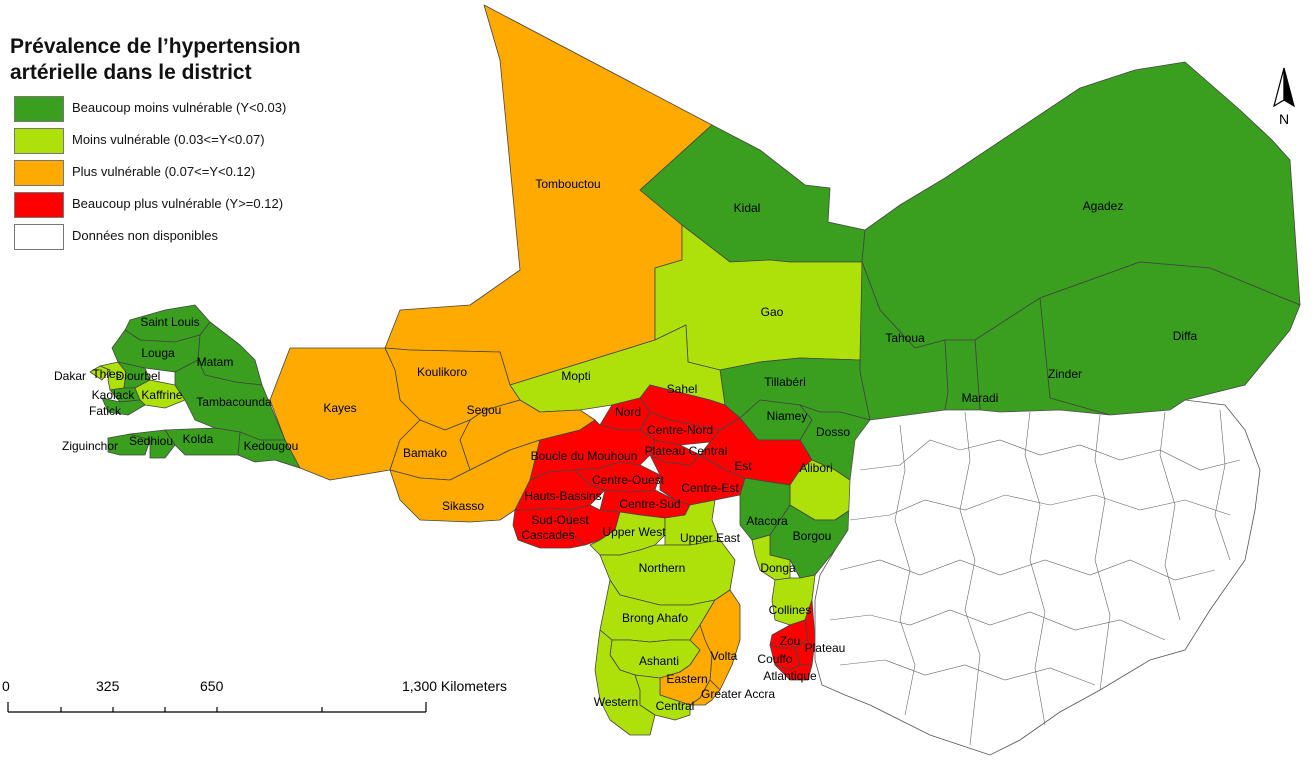  What do you see at coordinates (675, 706) in the screenshot?
I see `region-label: Central` at bounding box center [675, 706].